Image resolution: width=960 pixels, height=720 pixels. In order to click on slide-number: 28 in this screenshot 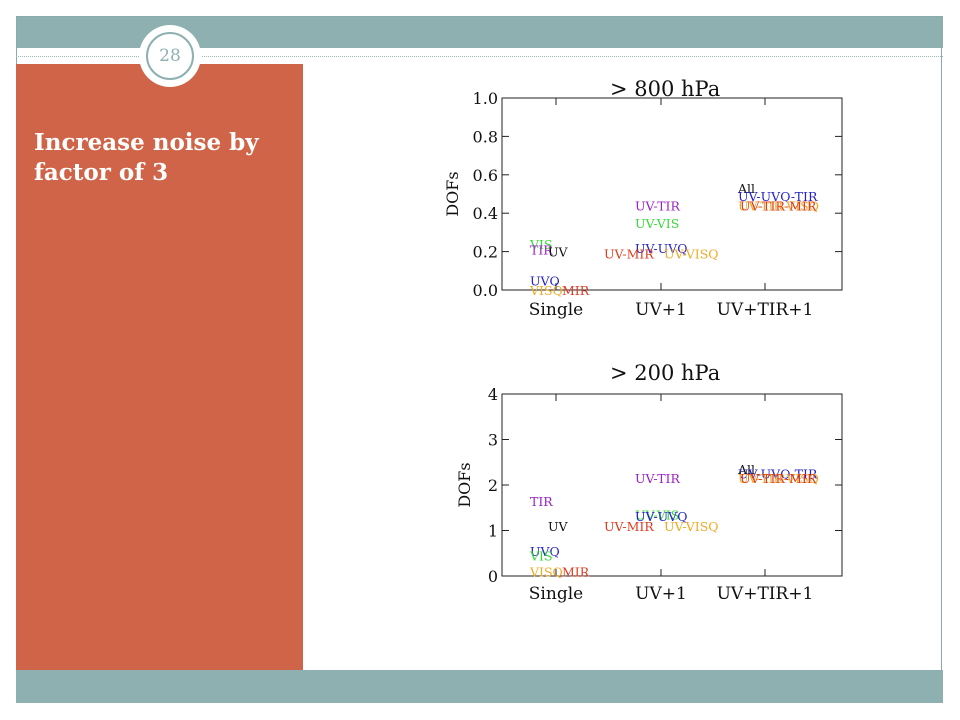, I will do `click(170, 56)`.